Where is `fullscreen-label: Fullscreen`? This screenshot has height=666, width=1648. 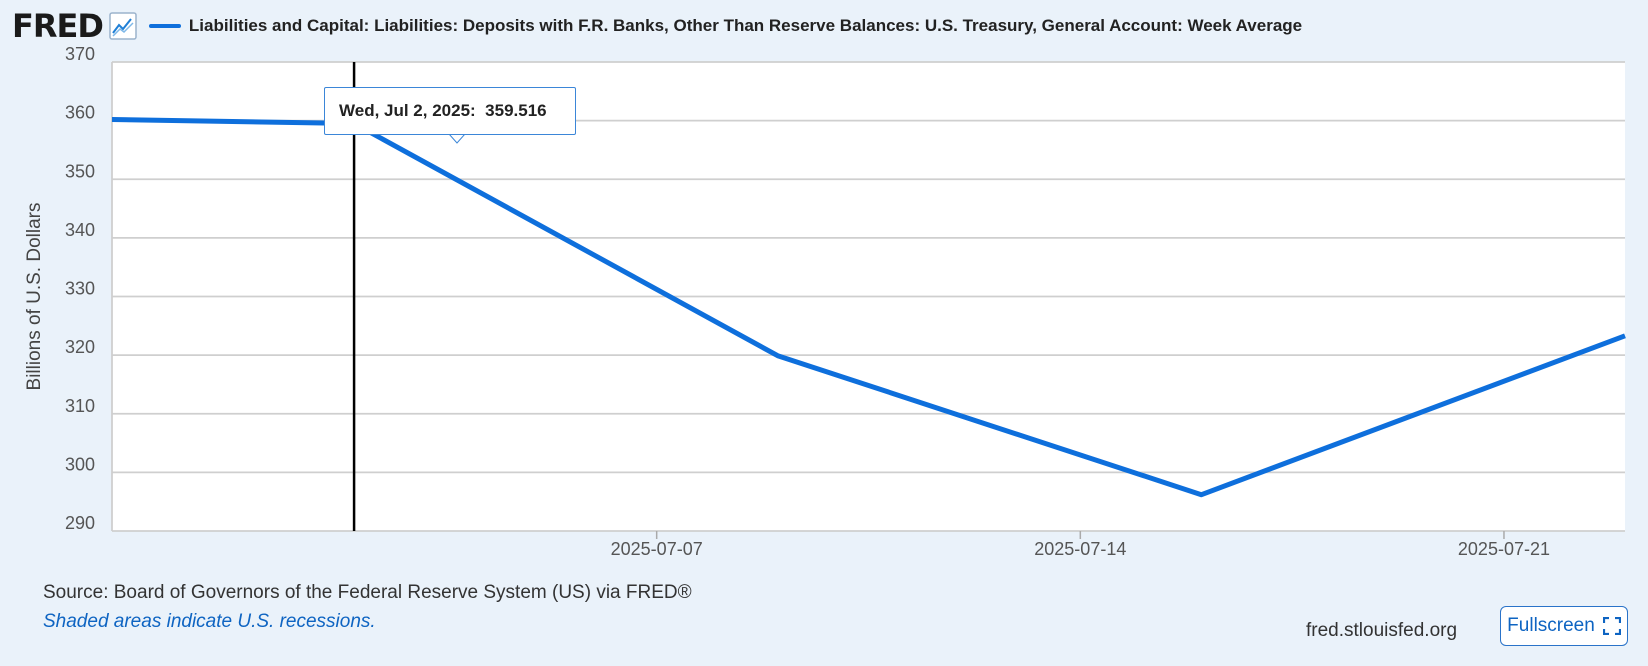 fullscreen-label: Fullscreen is located at coordinates (1551, 625).